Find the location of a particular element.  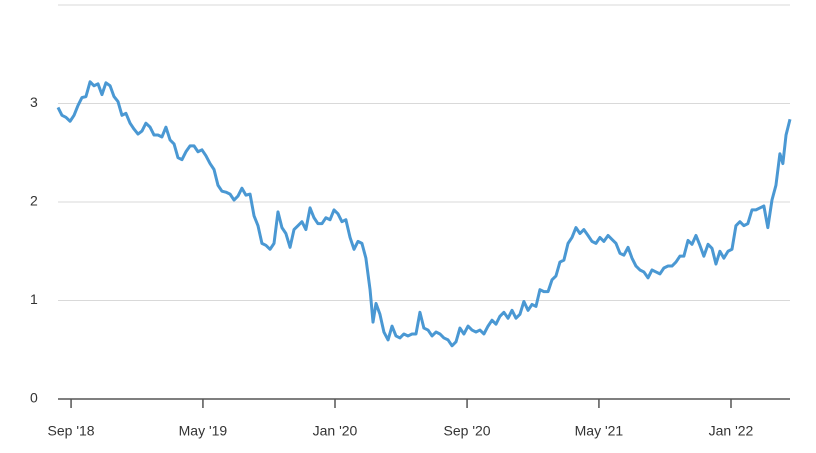

x-tick-label: May '19 is located at coordinates (203, 431).